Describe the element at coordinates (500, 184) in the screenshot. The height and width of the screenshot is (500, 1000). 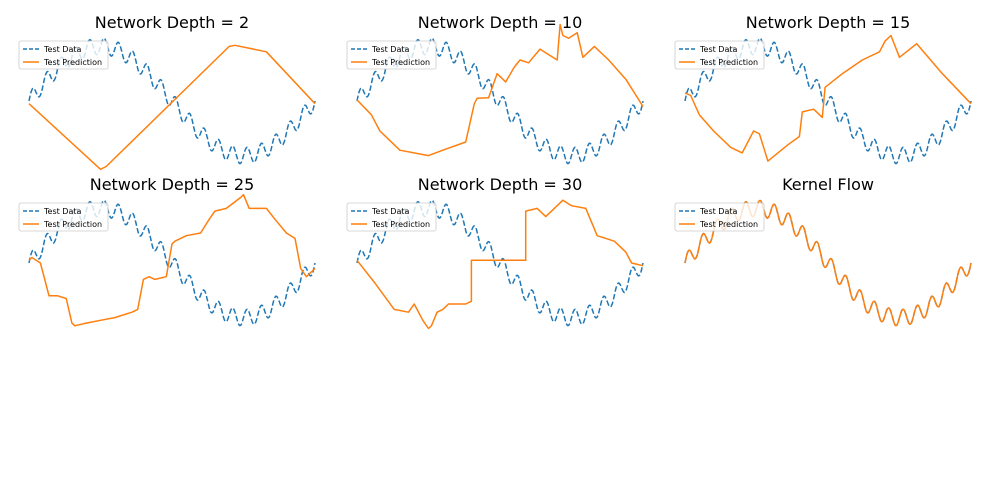
I see `subplot-title: Network Depth = 30` at that location.